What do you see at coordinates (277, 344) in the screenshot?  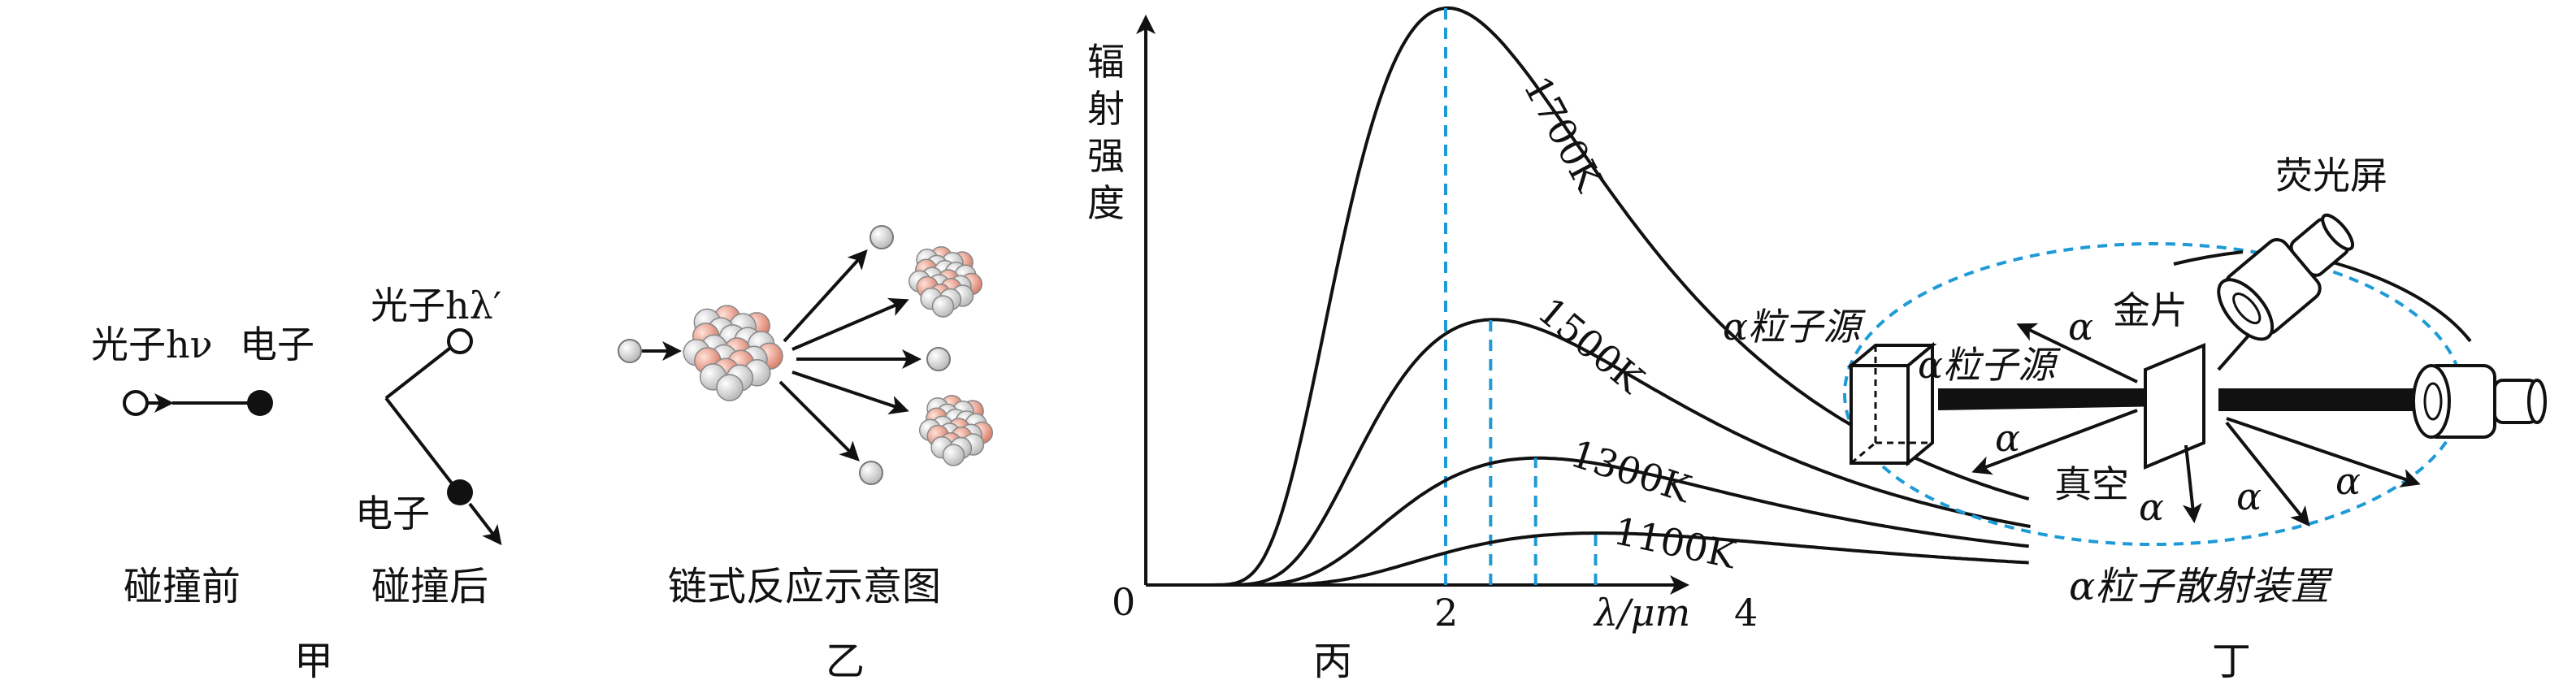 I see `electron-before-label: 电子` at bounding box center [277, 344].